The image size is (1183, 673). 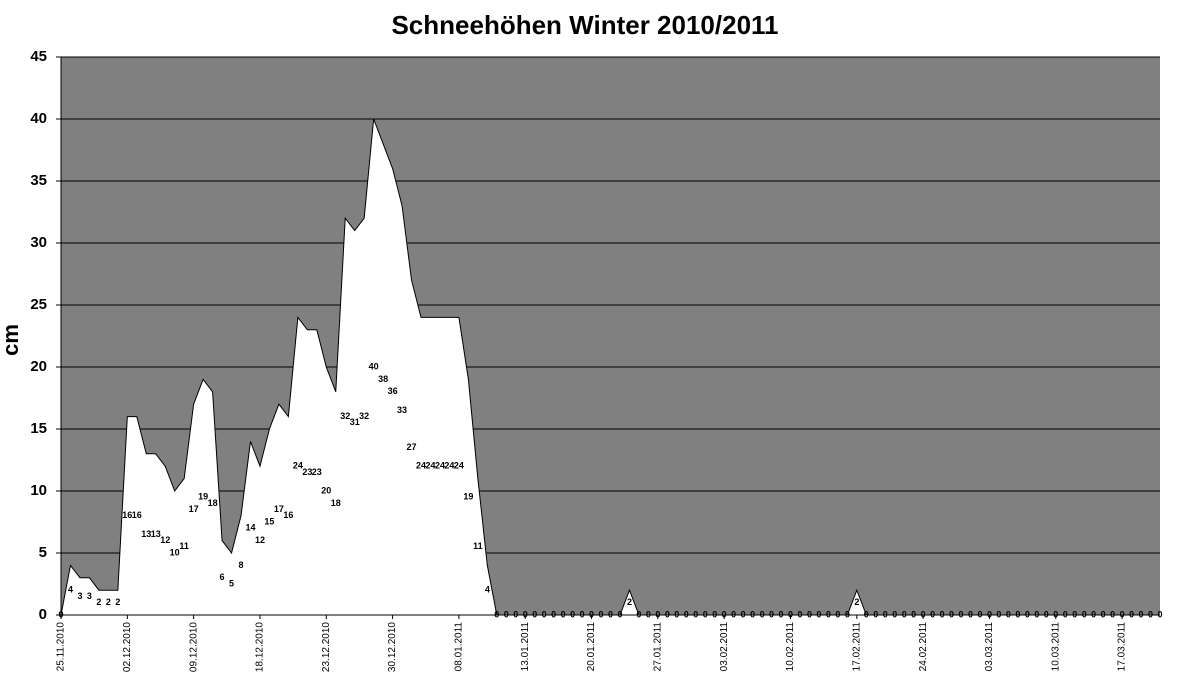 I want to click on y-tick-label: 30, so click(x=38, y=242).